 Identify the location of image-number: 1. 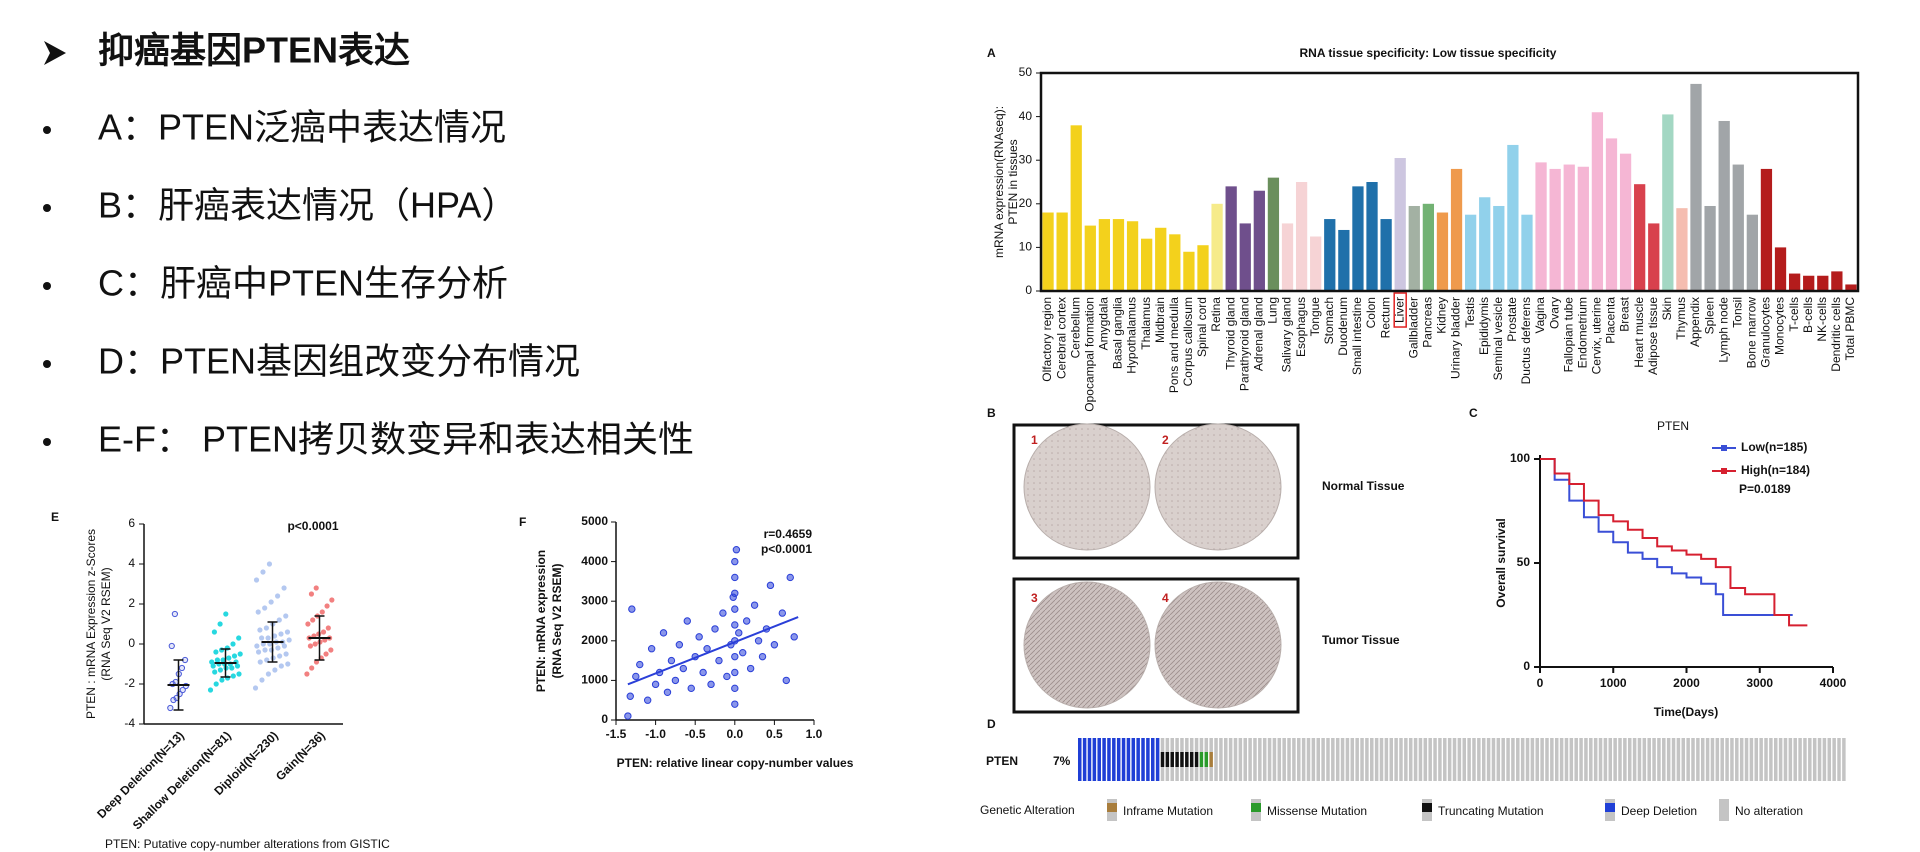
(1034, 440).